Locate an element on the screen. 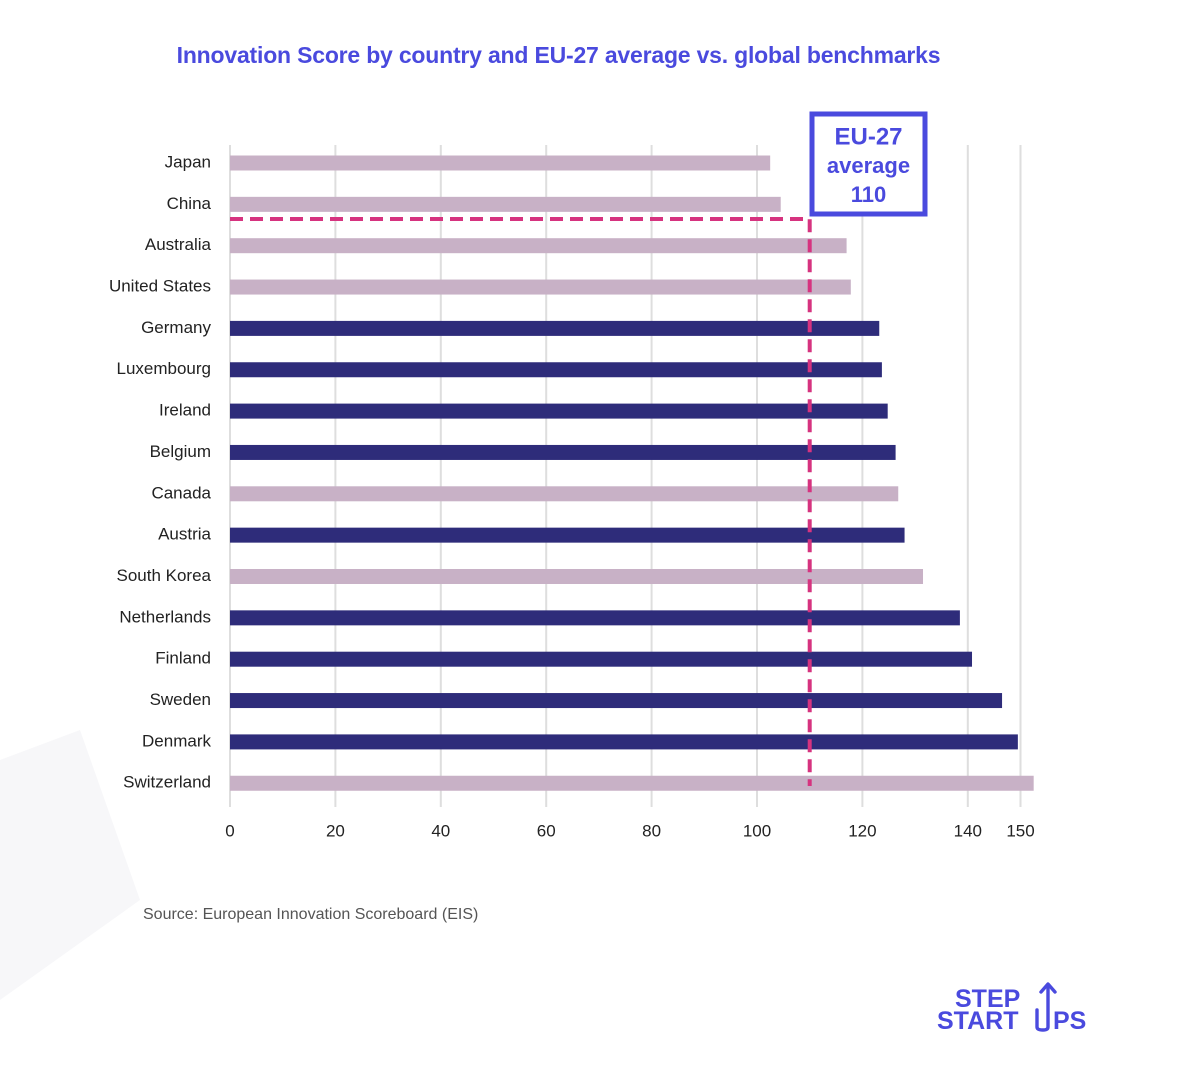 This screenshot has height=1076, width=1192. x-tick-label: 140 is located at coordinates (968, 830).